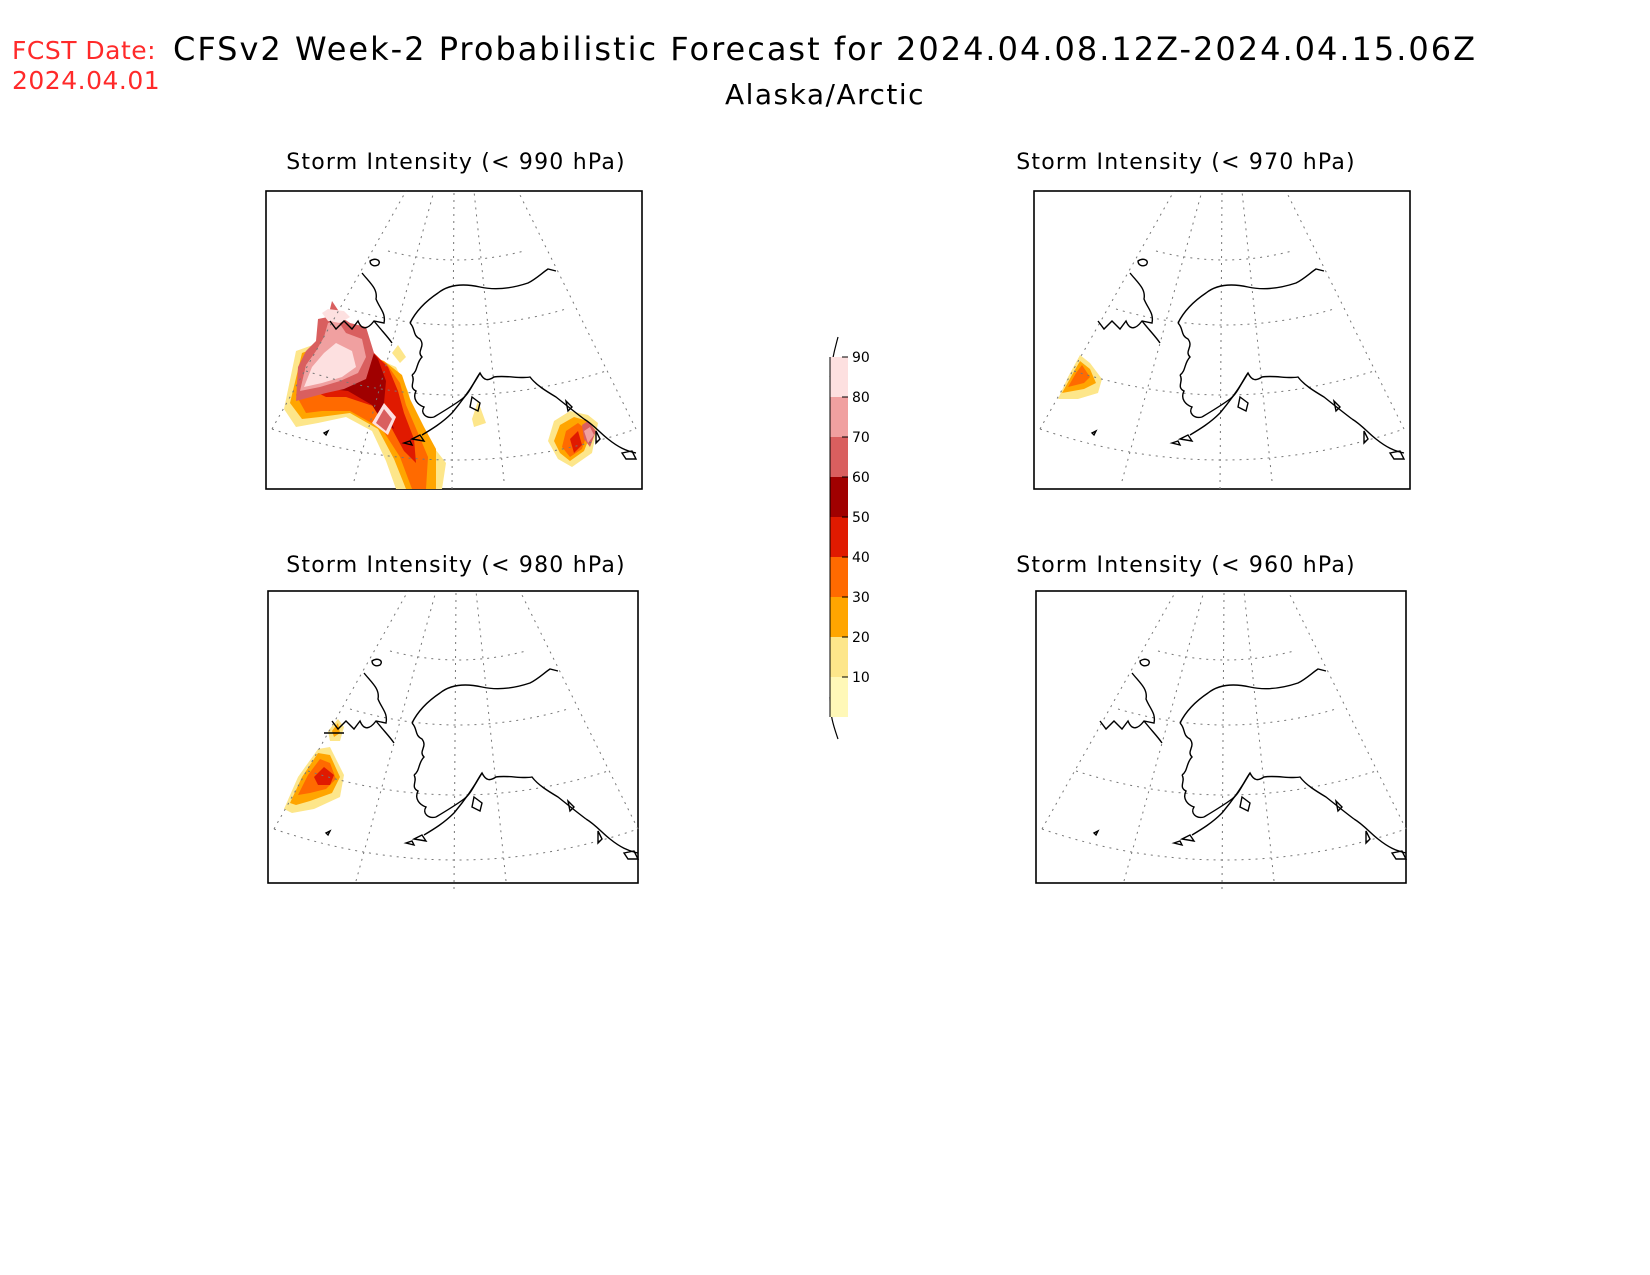  I want to click on forecast-date-block: FCST Date: 2024.04.01, so click(86, 66).